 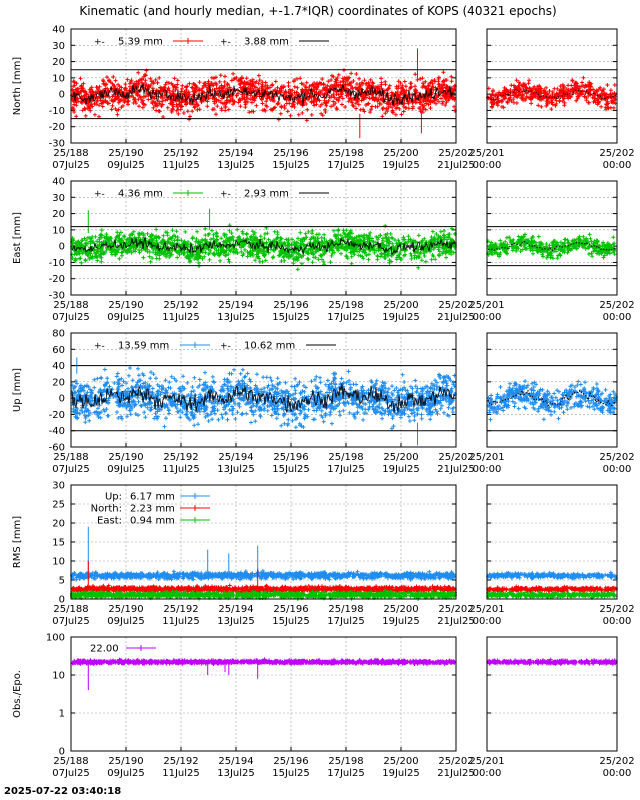 What do you see at coordinates (616, 761) in the screenshot?
I see `zoom-obs-xtick-label: 25/202` at bounding box center [616, 761].